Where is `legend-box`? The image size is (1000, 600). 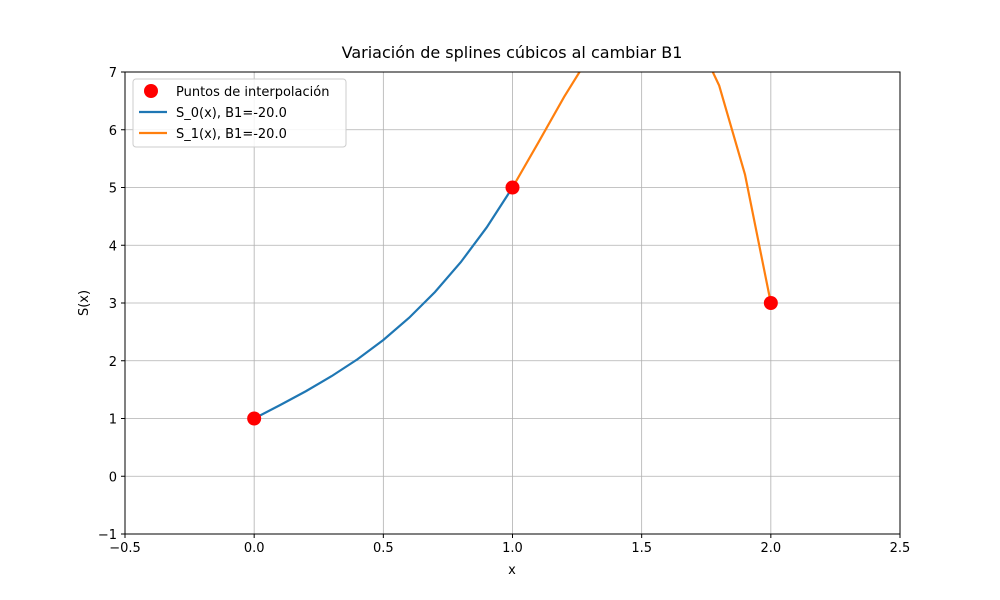 legend-box is located at coordinates (239, 113).